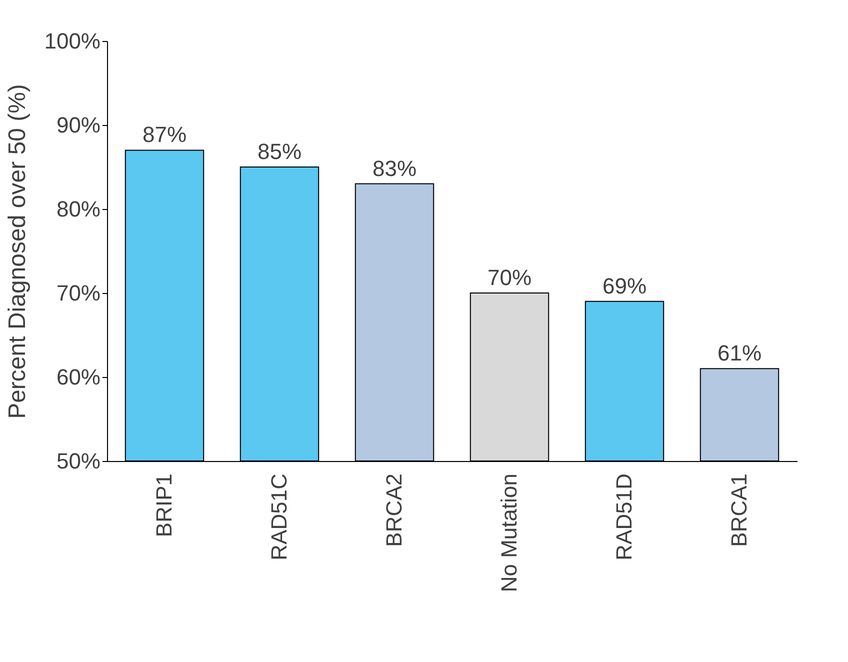  I want to click on y-tick-label: 50%, so click(78, 461).